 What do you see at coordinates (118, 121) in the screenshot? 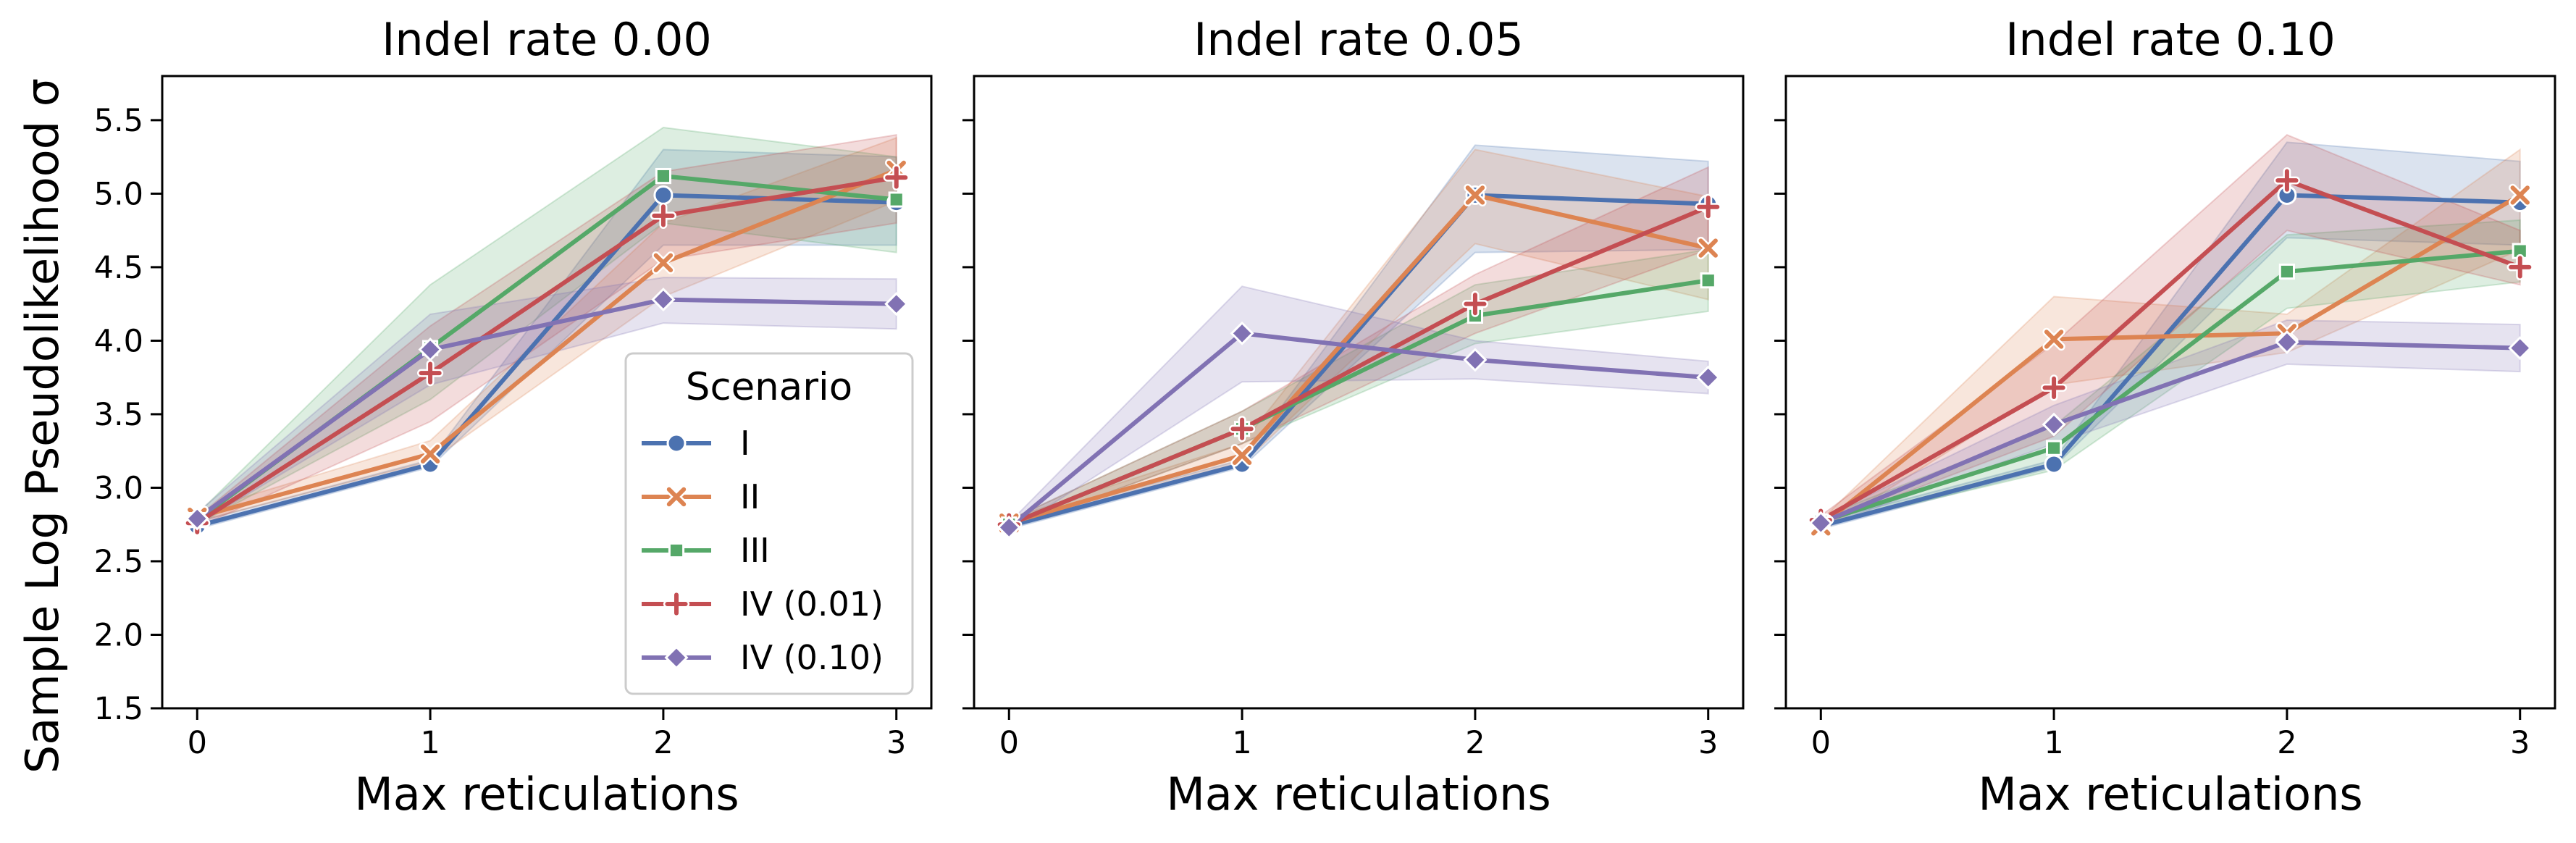
I see `y-tick-label: 5.5` at bounding box center [118, 121].